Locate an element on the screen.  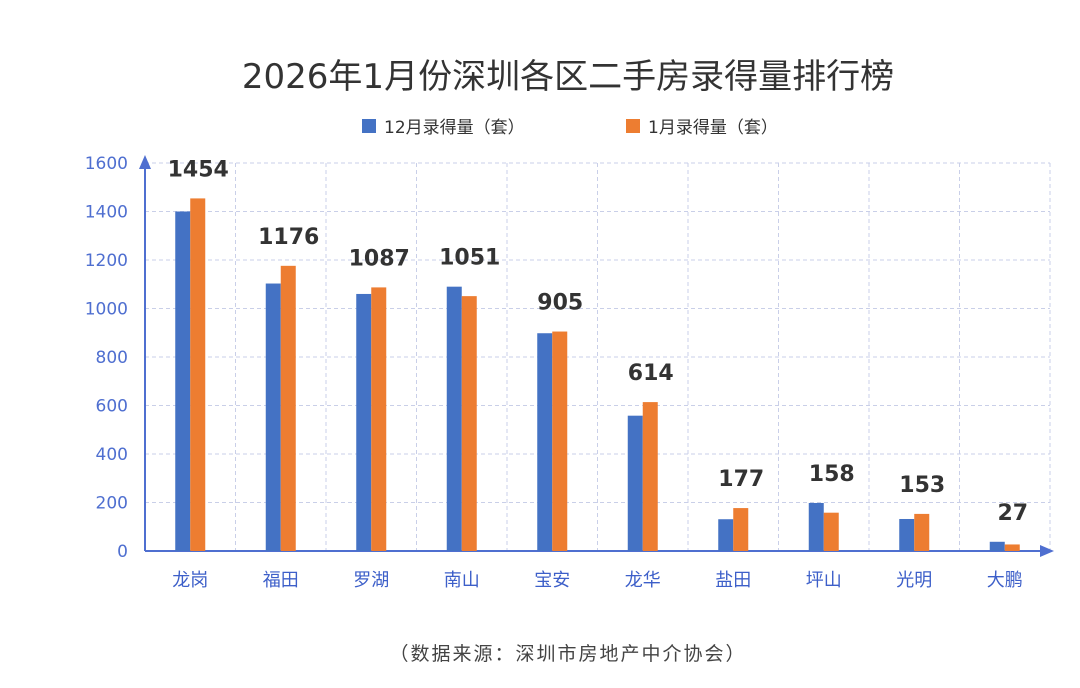
y-tick-label: 800 is located at coordinates (112, 358).